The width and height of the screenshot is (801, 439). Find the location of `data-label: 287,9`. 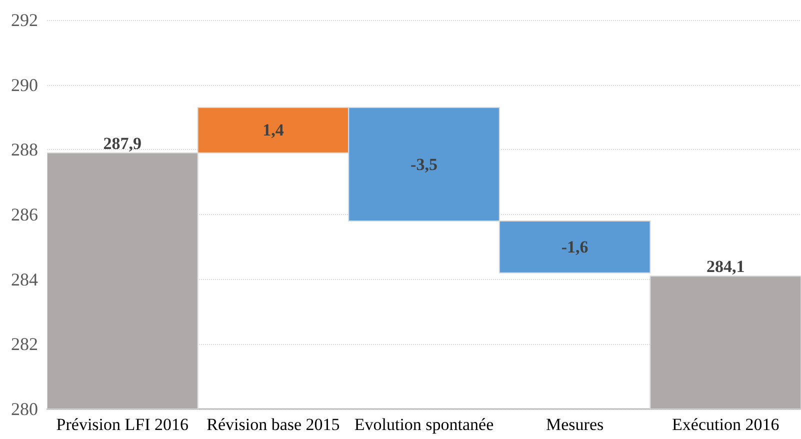

data-label: 287,9 is located at coordinates (122, 143).